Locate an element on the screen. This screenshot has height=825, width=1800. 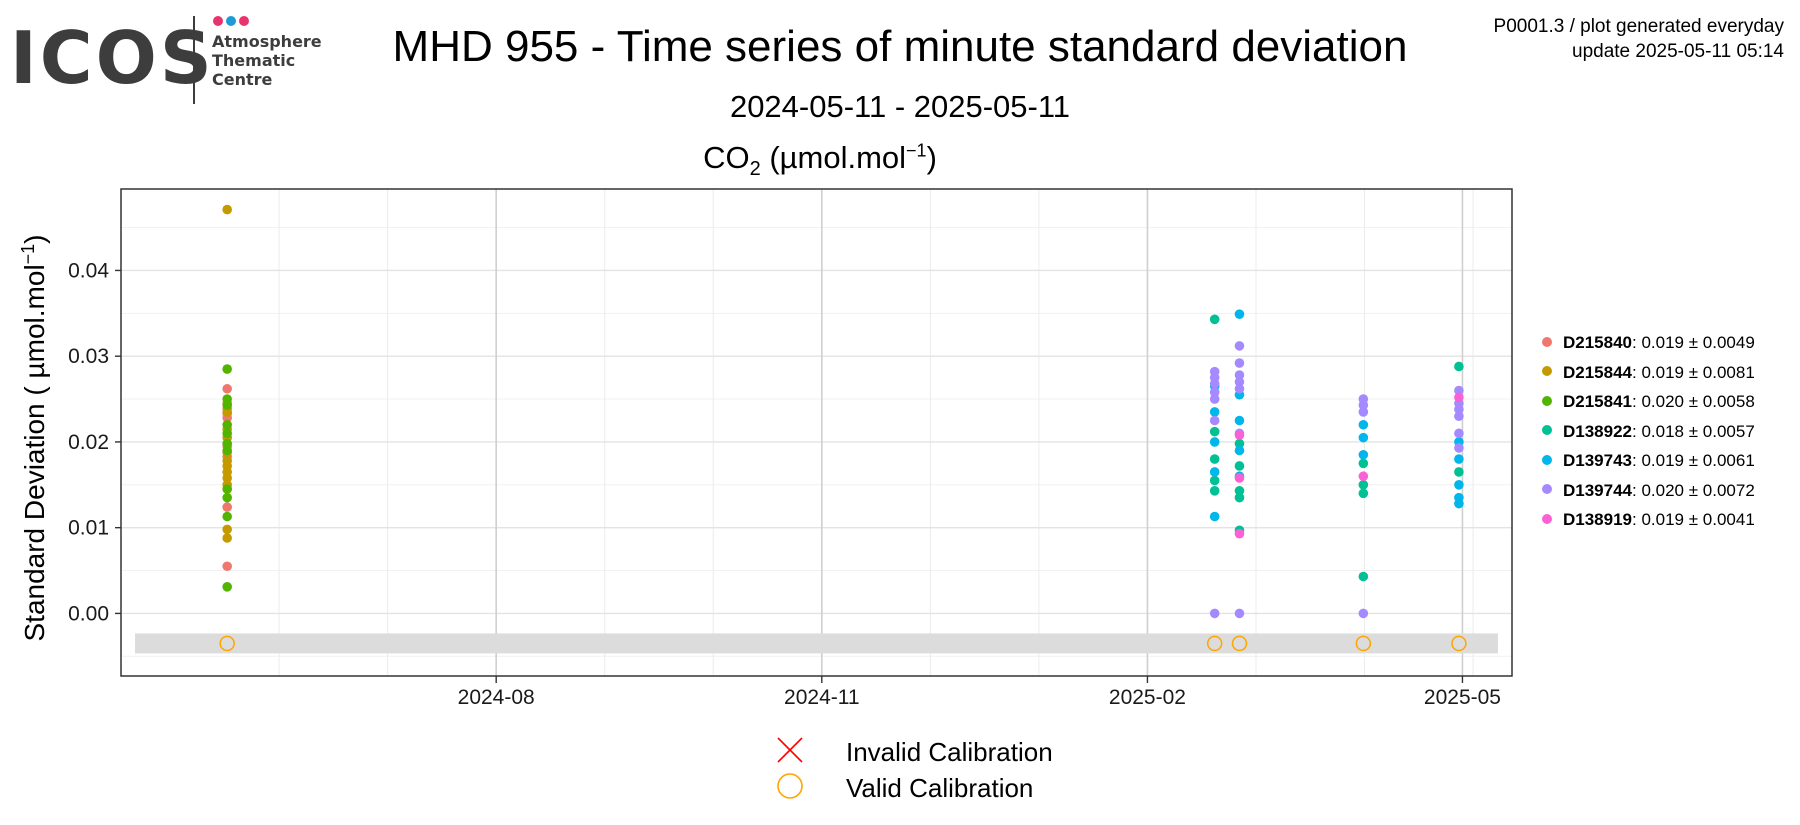
legend-label: D138919: 0.019 ± 0.0041 is located at coordinates (1659, 519).